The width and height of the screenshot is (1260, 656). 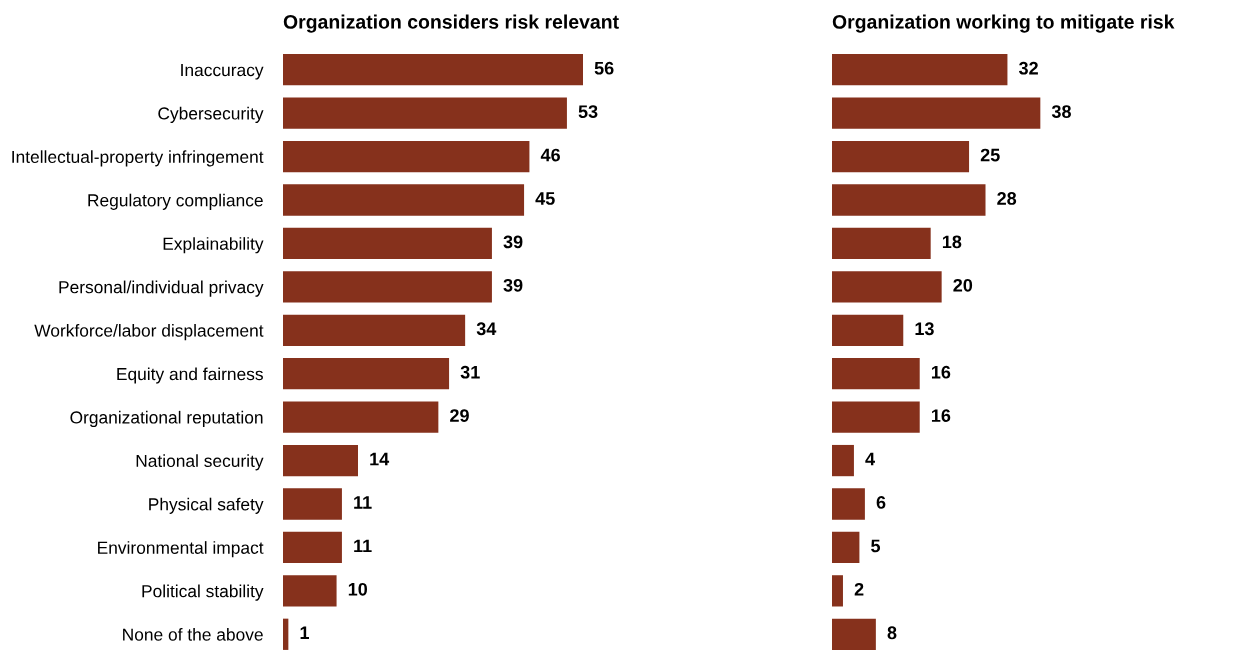 What do you see at coordinates (161, 288) in the screenshot?
I see `y-tick-label: Personal/individual privacy` at bounding box center [161, 288].